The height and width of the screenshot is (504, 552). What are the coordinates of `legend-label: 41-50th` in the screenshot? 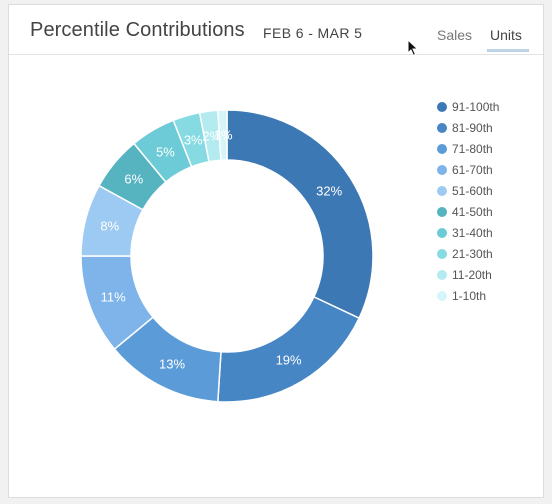 It's located at (472, 211).